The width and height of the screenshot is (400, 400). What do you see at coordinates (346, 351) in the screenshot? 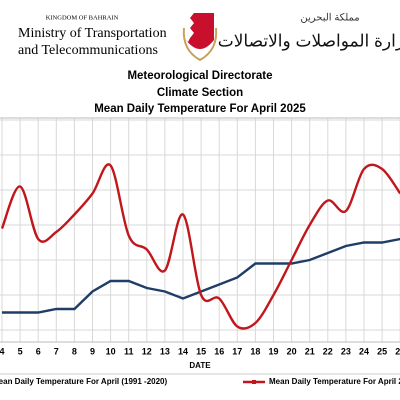
I see `x-tick-label: 23` at bounding box center [346, 351].